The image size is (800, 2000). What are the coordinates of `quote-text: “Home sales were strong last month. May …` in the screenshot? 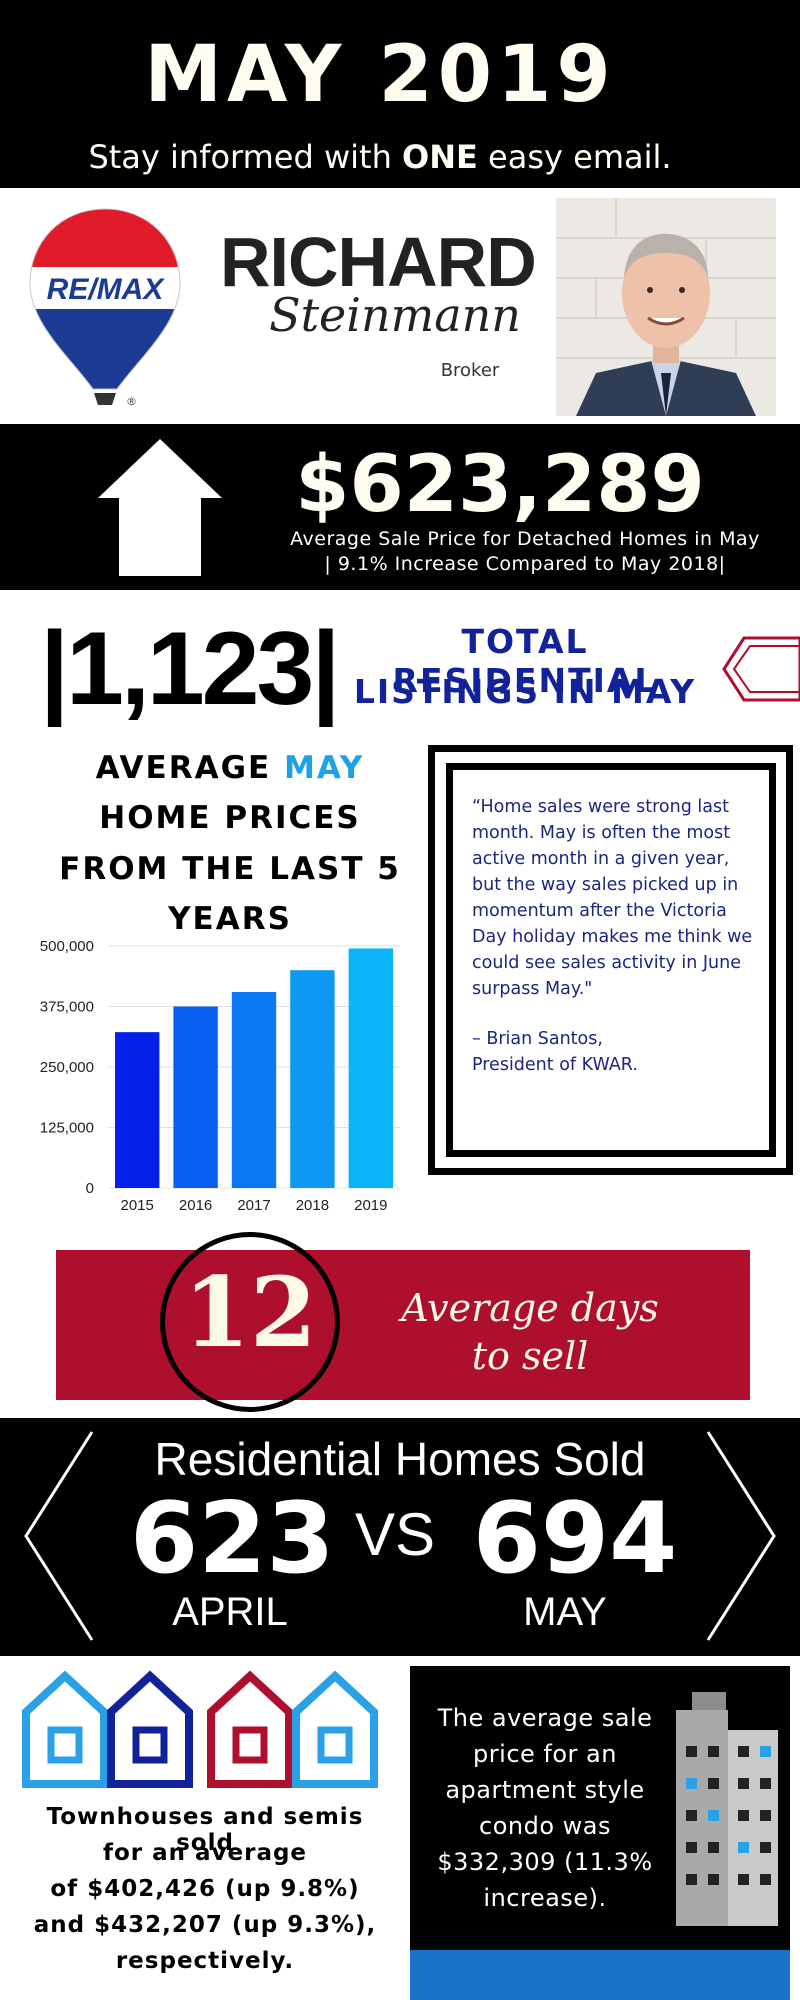 It's located at (612, 898).